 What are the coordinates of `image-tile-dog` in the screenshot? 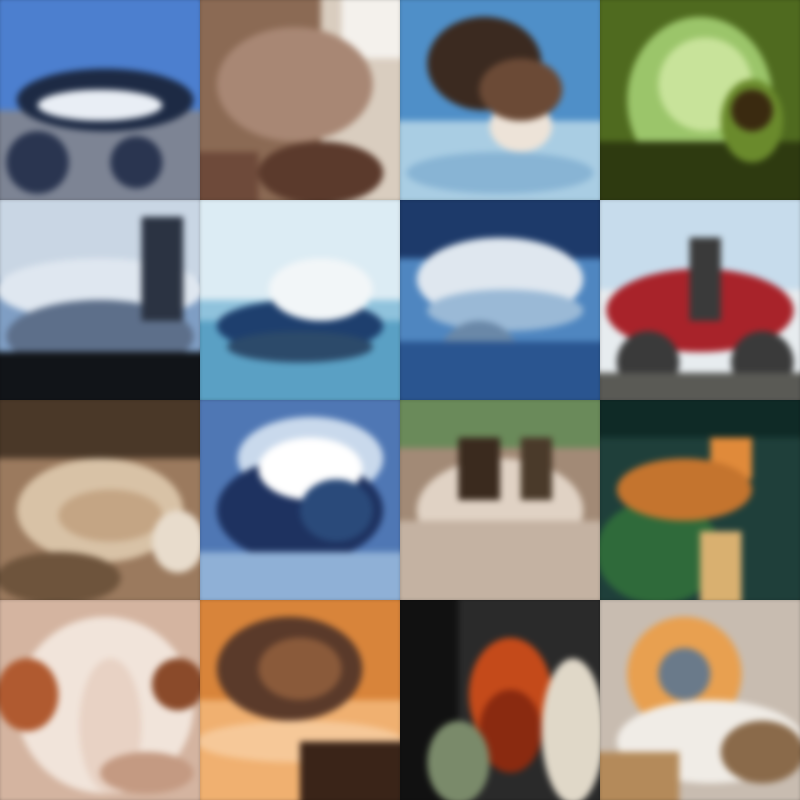 It's located at (300, 100).